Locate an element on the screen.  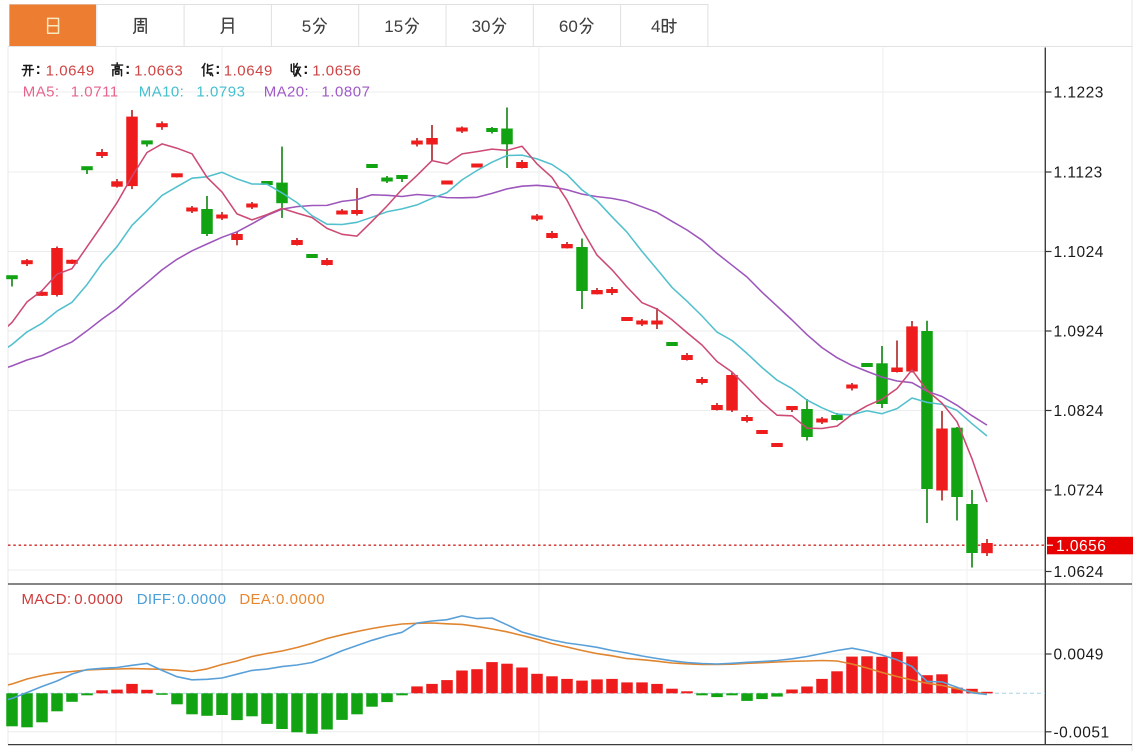
svg-text: MA10: is located at coordinates (161, 92).